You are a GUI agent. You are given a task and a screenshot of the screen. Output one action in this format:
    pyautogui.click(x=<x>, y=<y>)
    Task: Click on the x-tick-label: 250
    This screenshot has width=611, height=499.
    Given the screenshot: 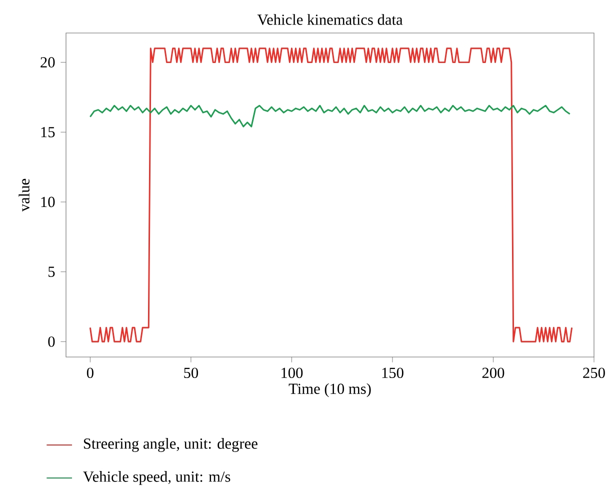 What is the action you would take?
    pyautogui.click(x=594, y=373)
    